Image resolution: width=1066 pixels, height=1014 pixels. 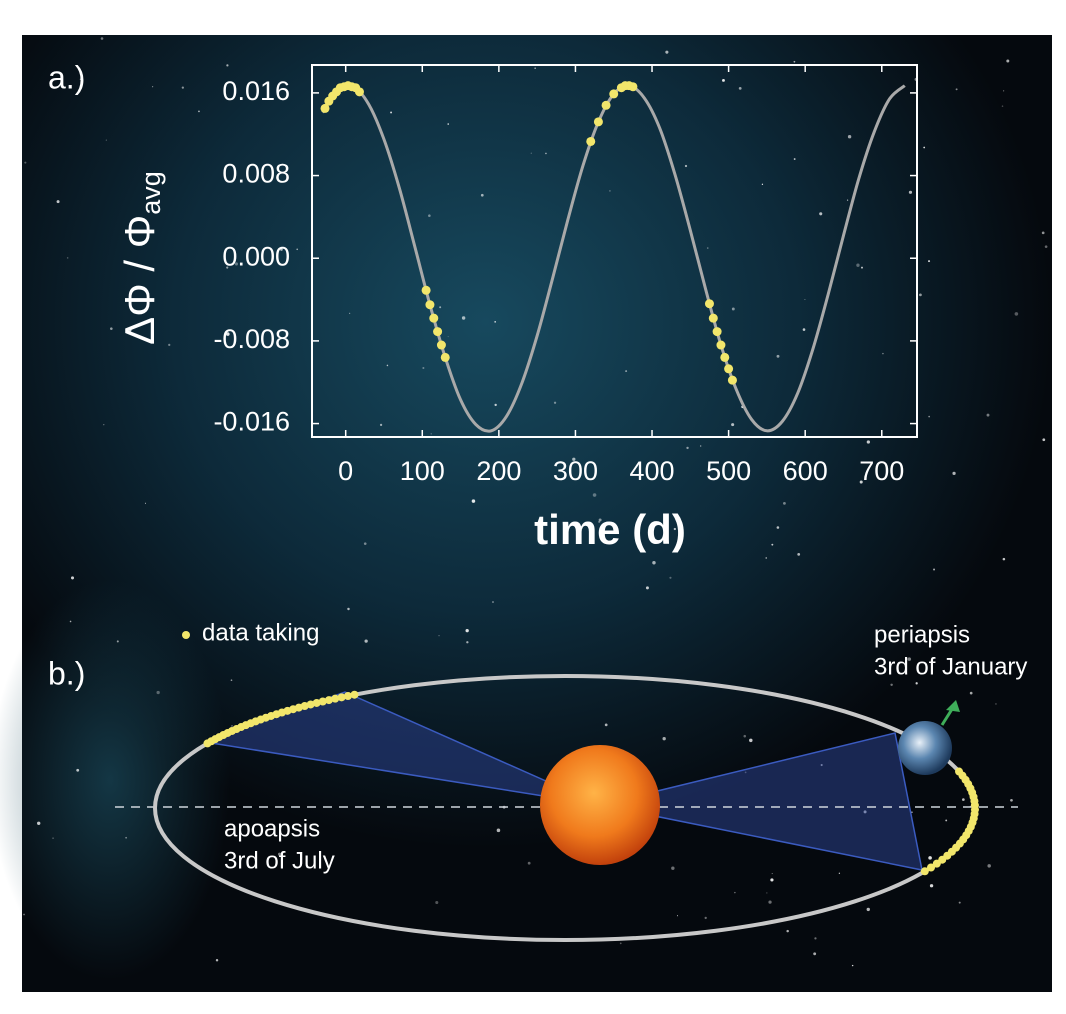 What do you see at coordinates (115, 780) in the screenshot?
I see `background-glow` at bounding box center [115, 780].